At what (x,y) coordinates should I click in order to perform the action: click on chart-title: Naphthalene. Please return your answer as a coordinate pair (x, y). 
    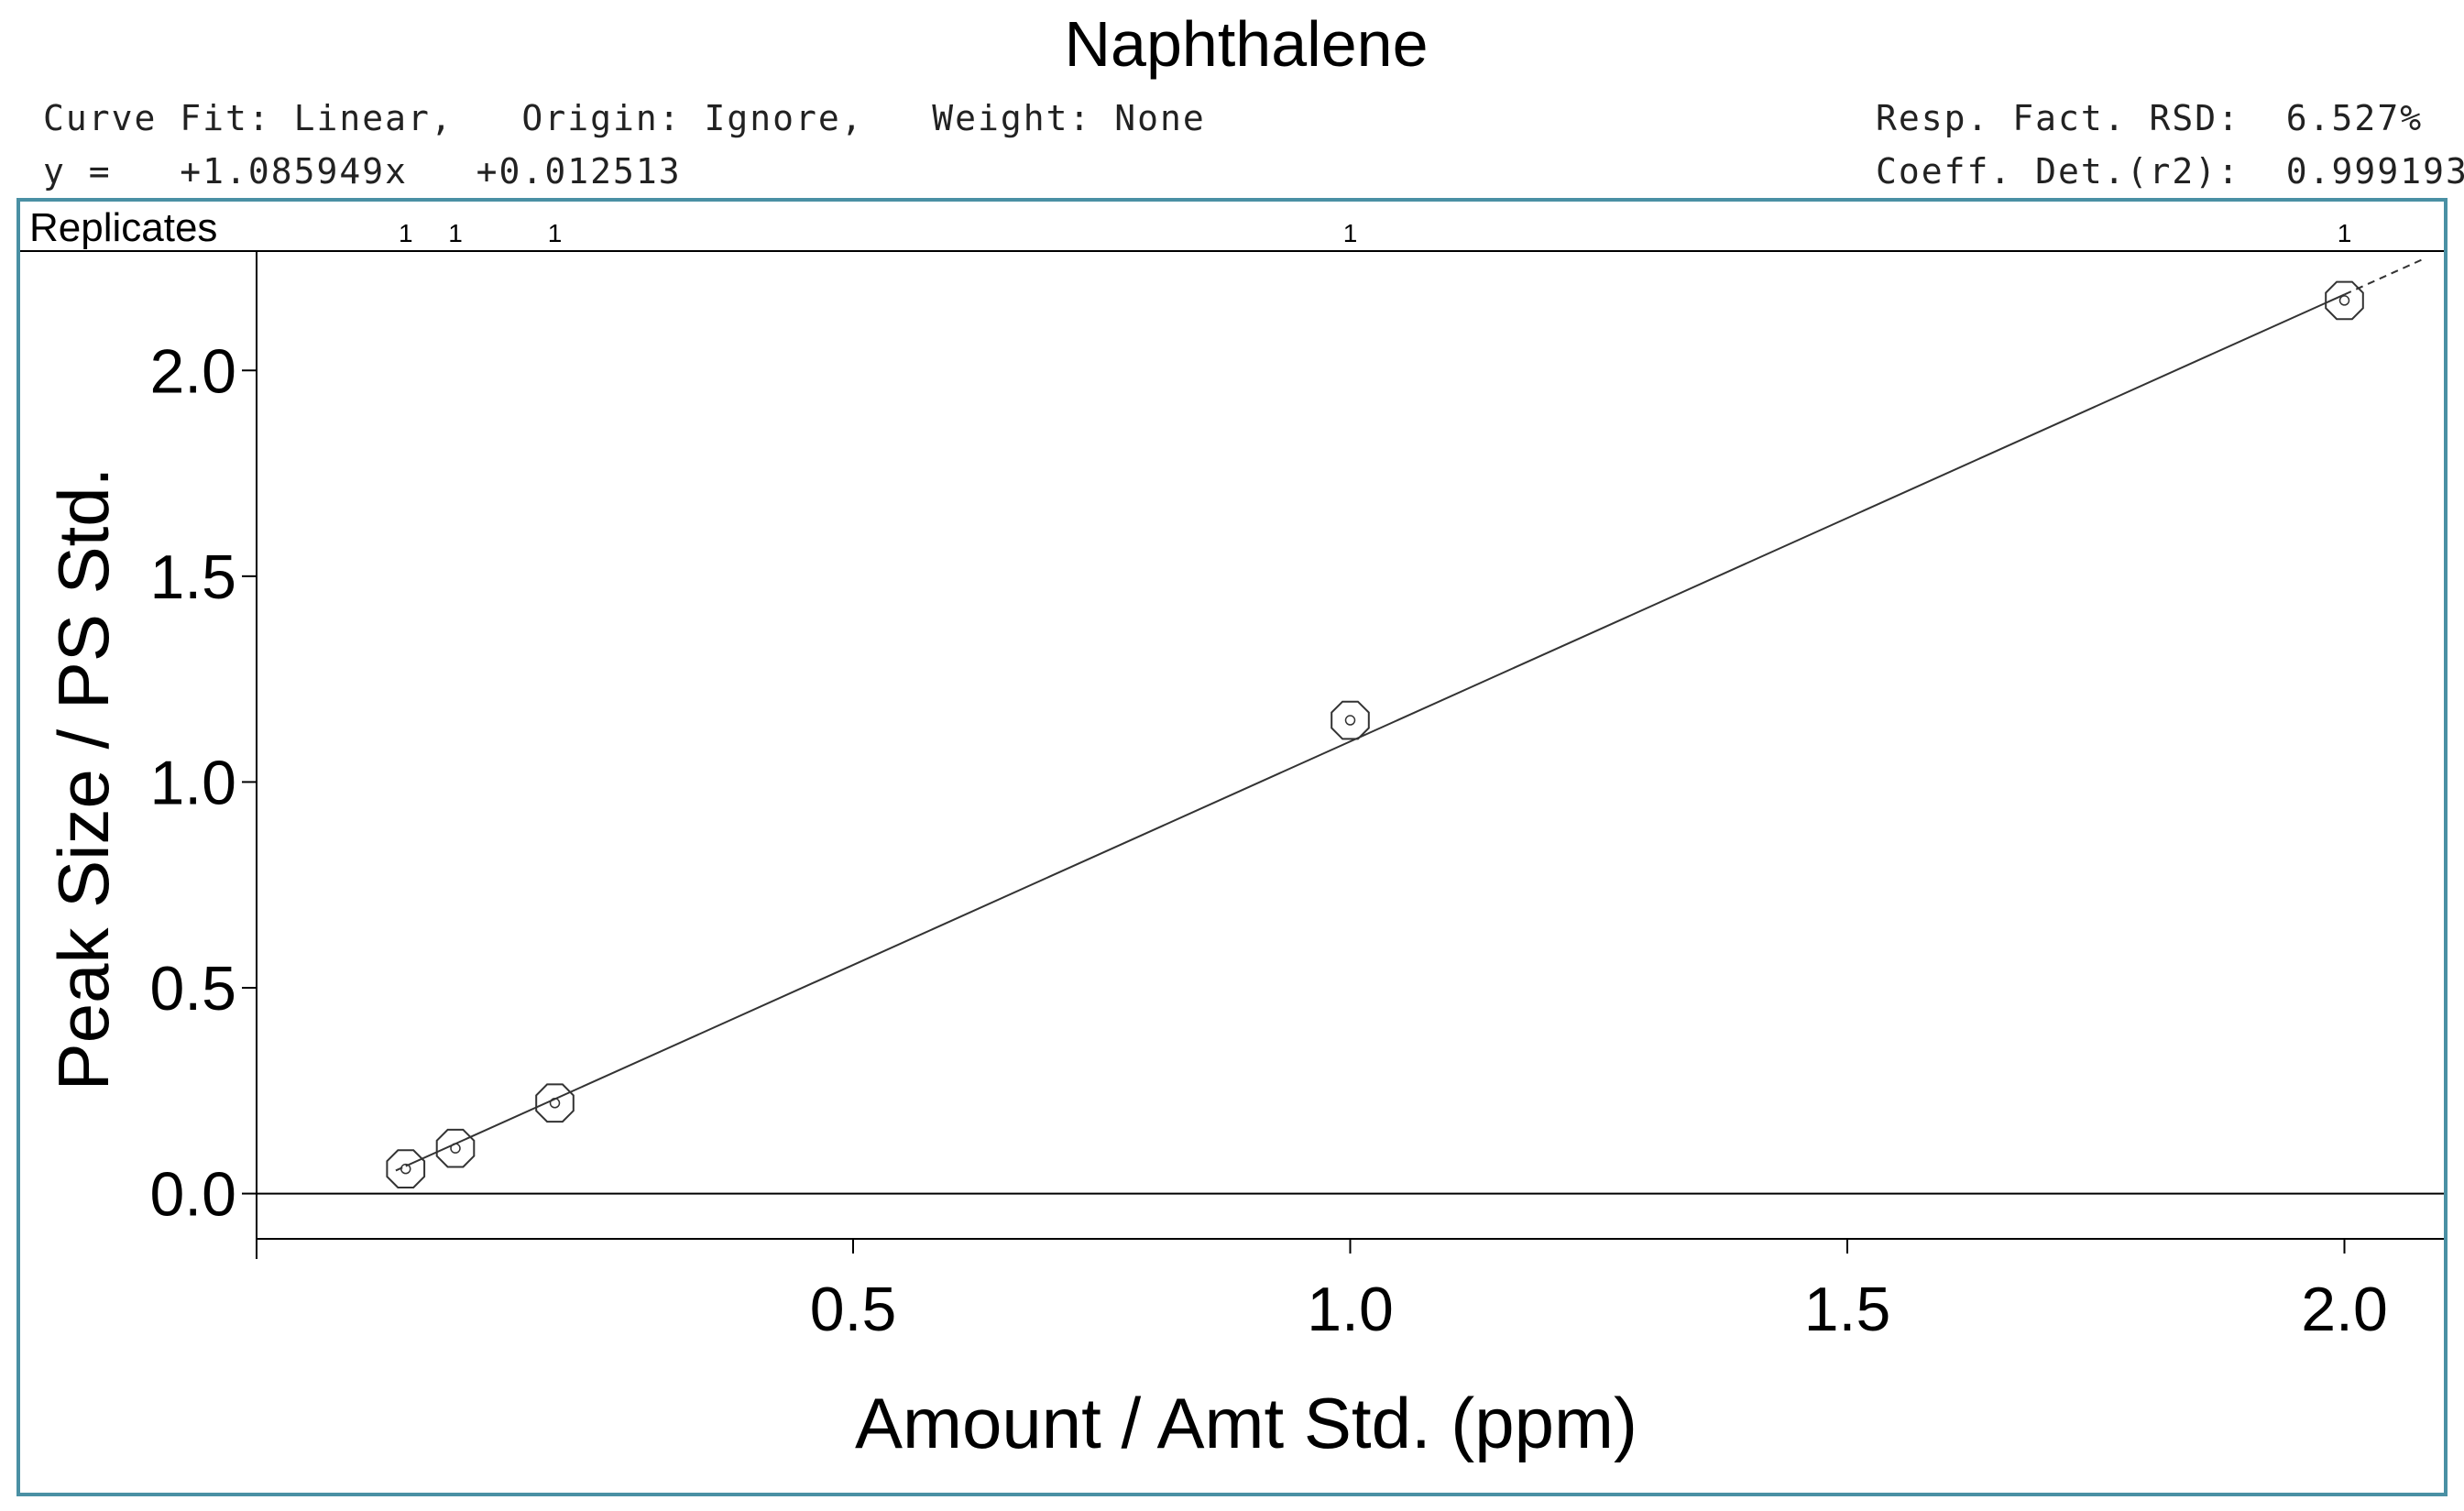
    Looking at the image, I should click on (1247, 44).